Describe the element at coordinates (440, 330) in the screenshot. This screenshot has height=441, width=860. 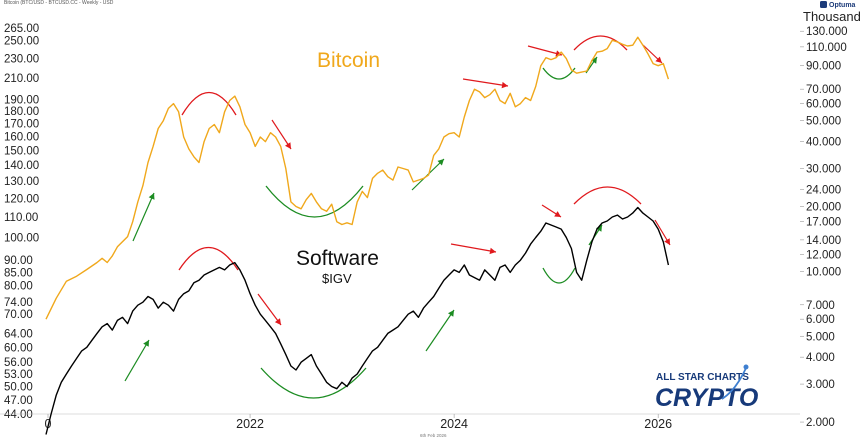
I see `up-arrow-software-2023` at that location.